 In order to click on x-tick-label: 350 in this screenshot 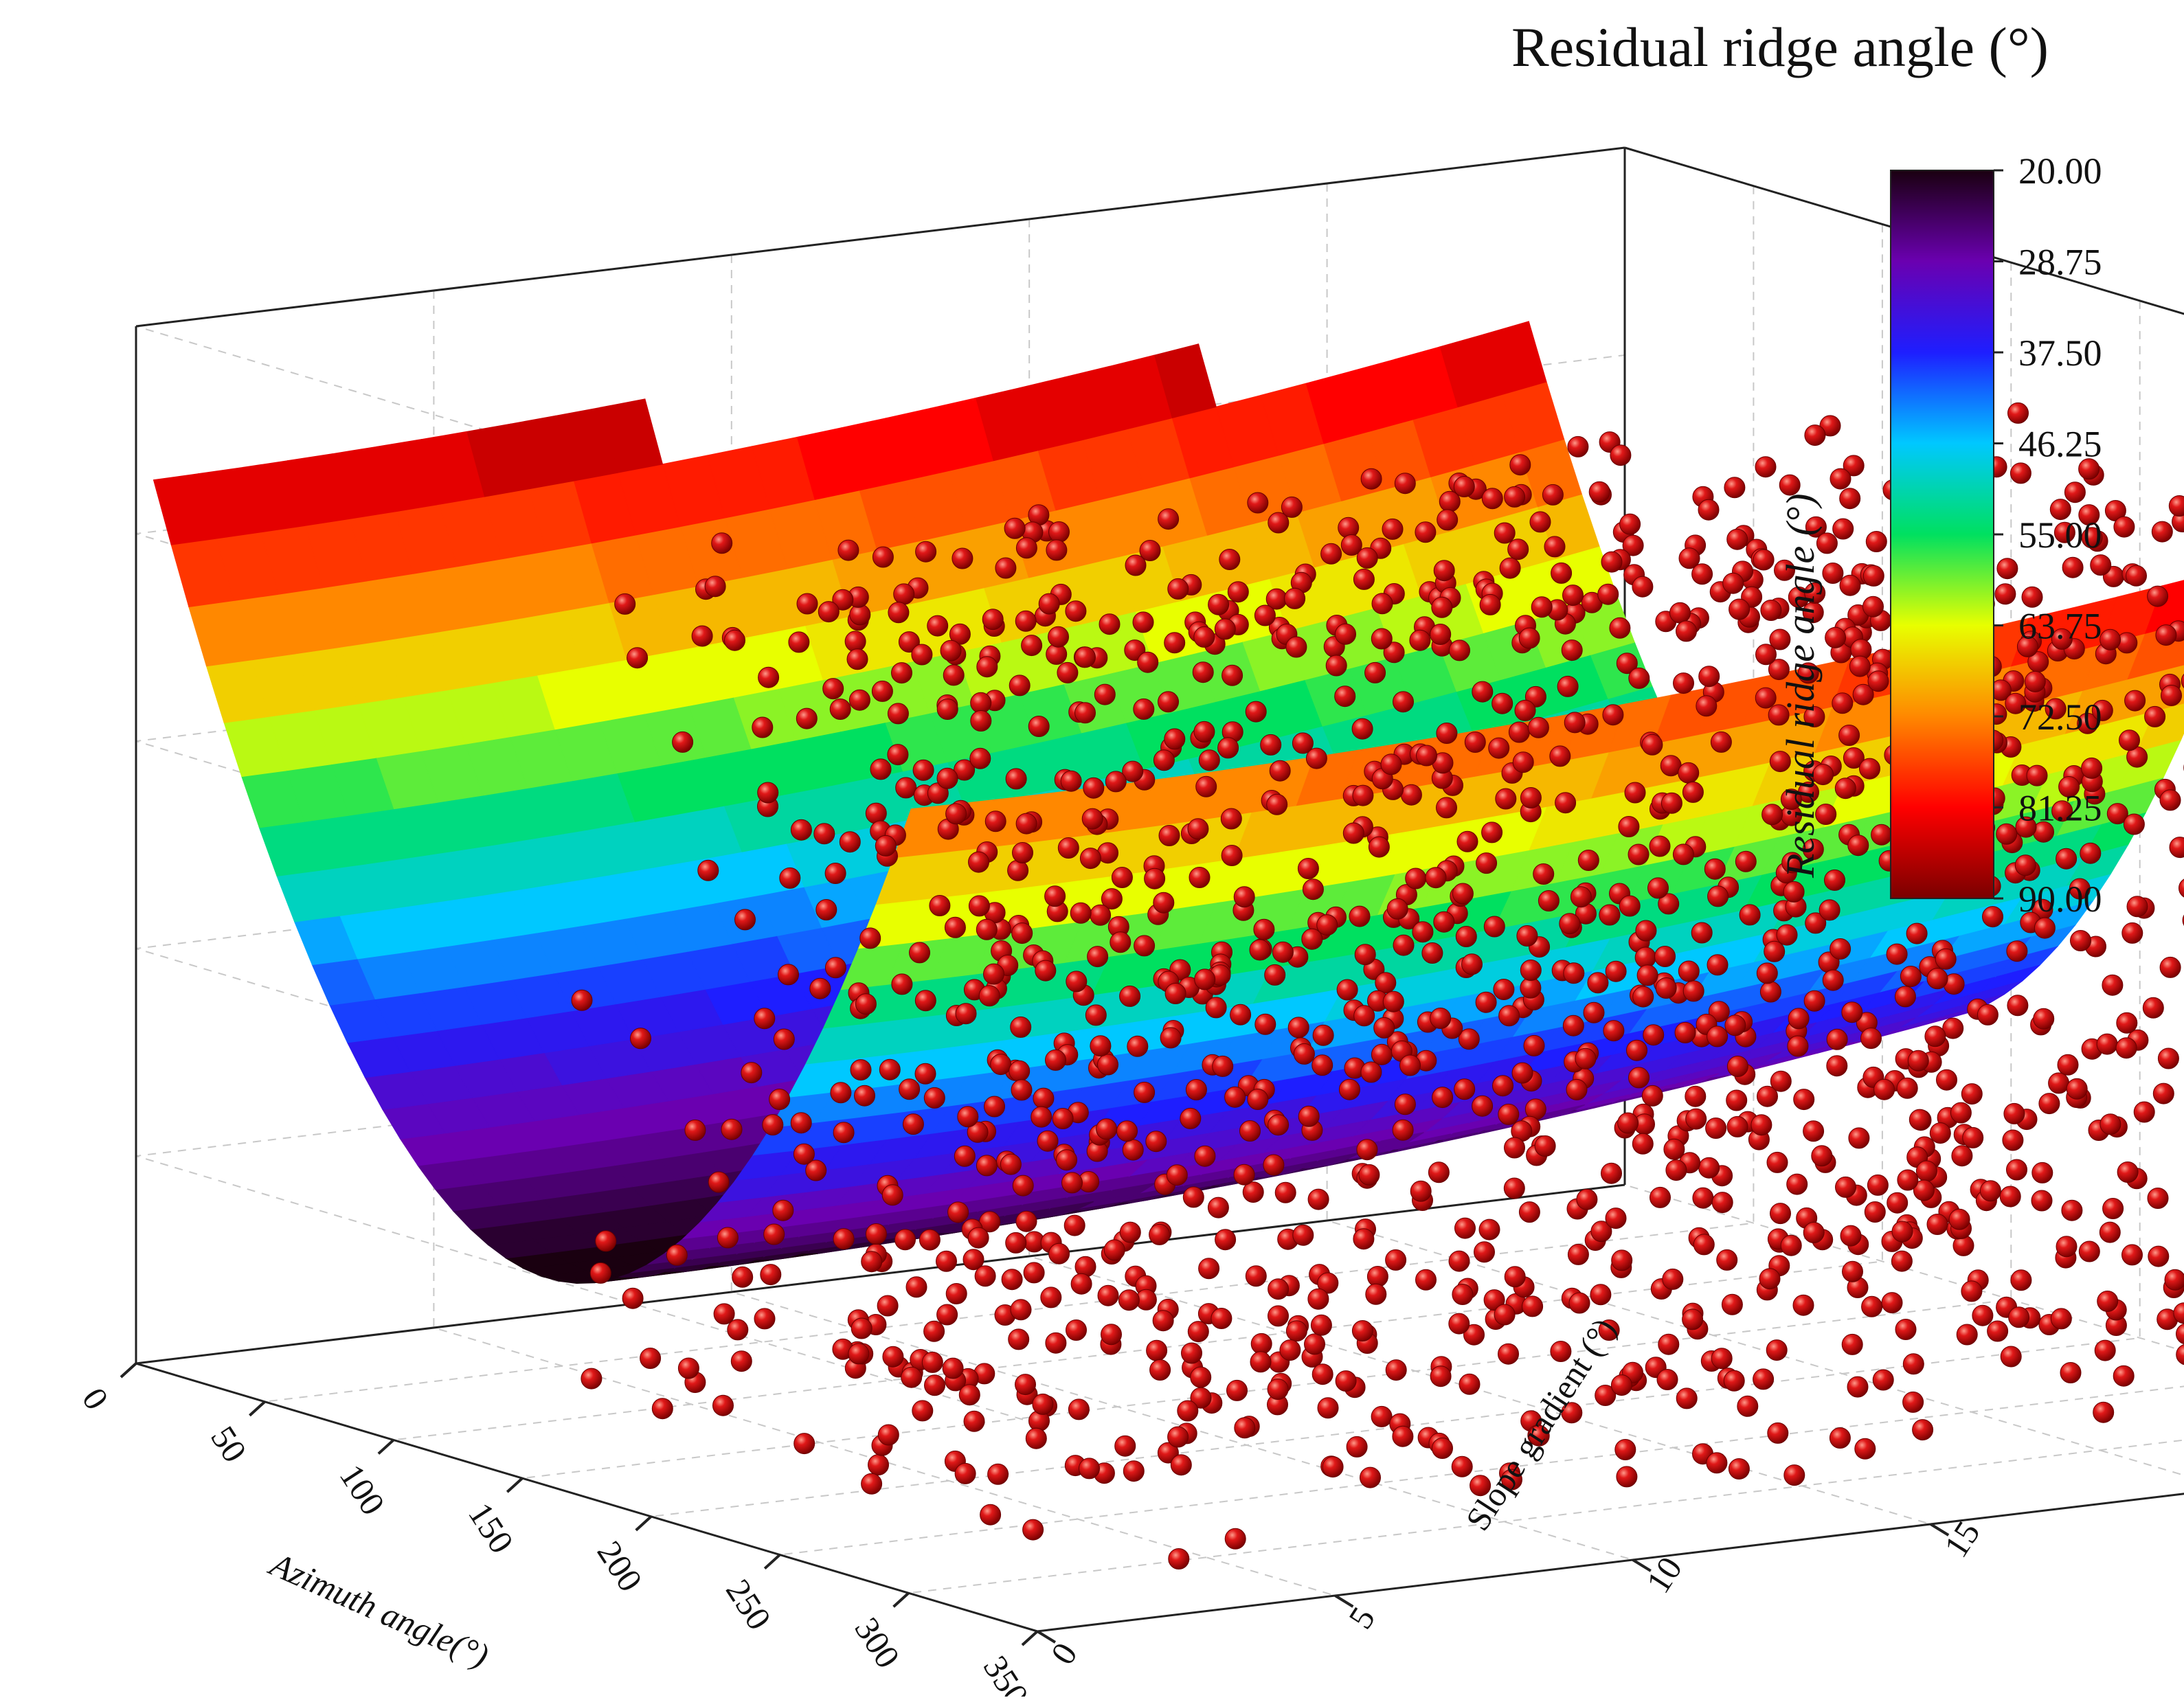, I will do `click(1006, 1672)`.